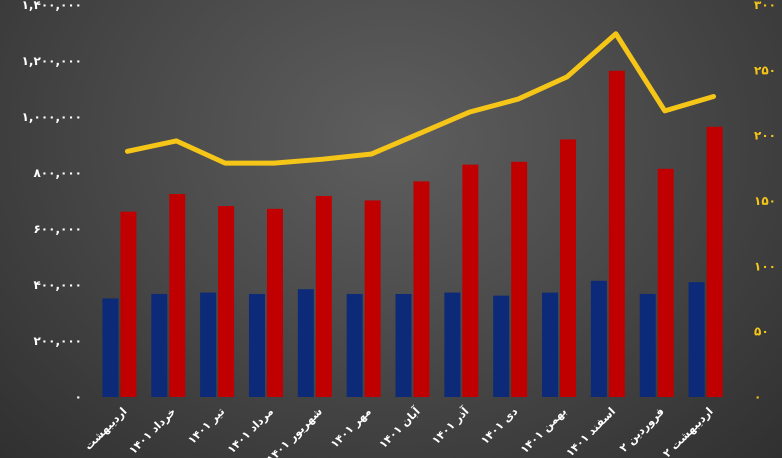  Describe the element at coordinates (106, 429) in the screenshot. I see `x-tick-label: اردیبهشت` at that location.